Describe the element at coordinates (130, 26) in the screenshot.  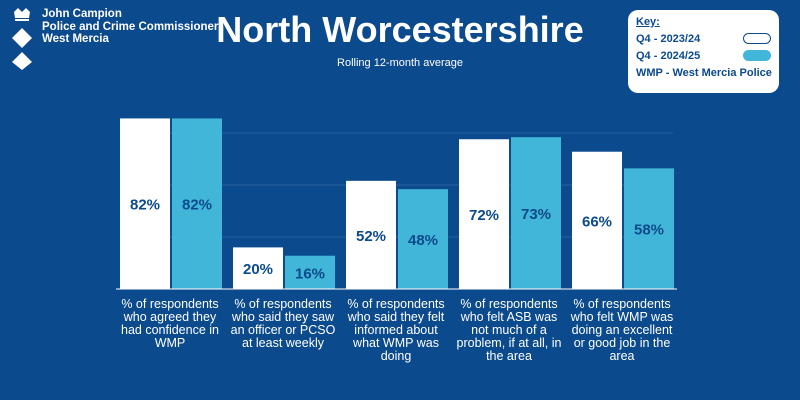
I see `logo-role: Police and Crime Commissioner` at that location.